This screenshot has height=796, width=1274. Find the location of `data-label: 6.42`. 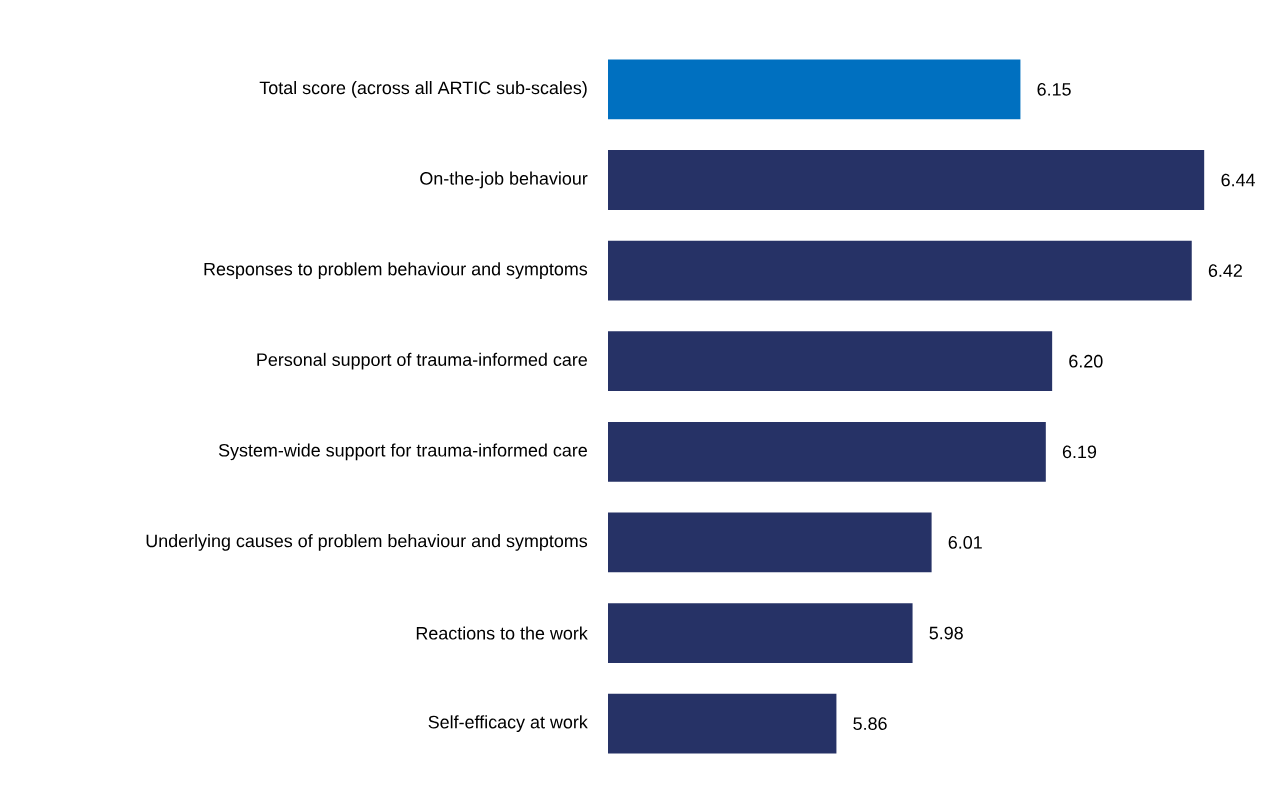

data-label: 6.42 is located at coordinates (1225, 270).